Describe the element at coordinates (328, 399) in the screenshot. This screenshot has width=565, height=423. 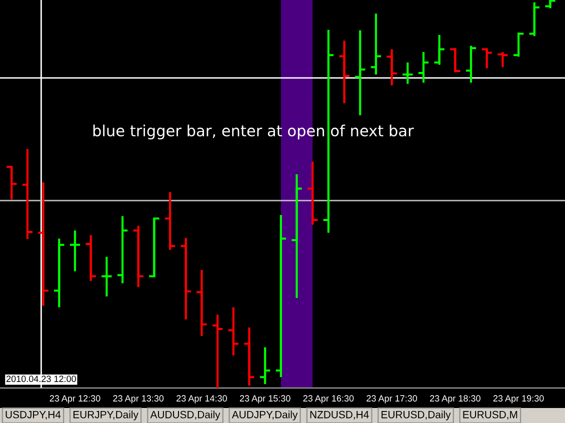
I see `x-tick-label: 23 Apr 16:30` at that location.